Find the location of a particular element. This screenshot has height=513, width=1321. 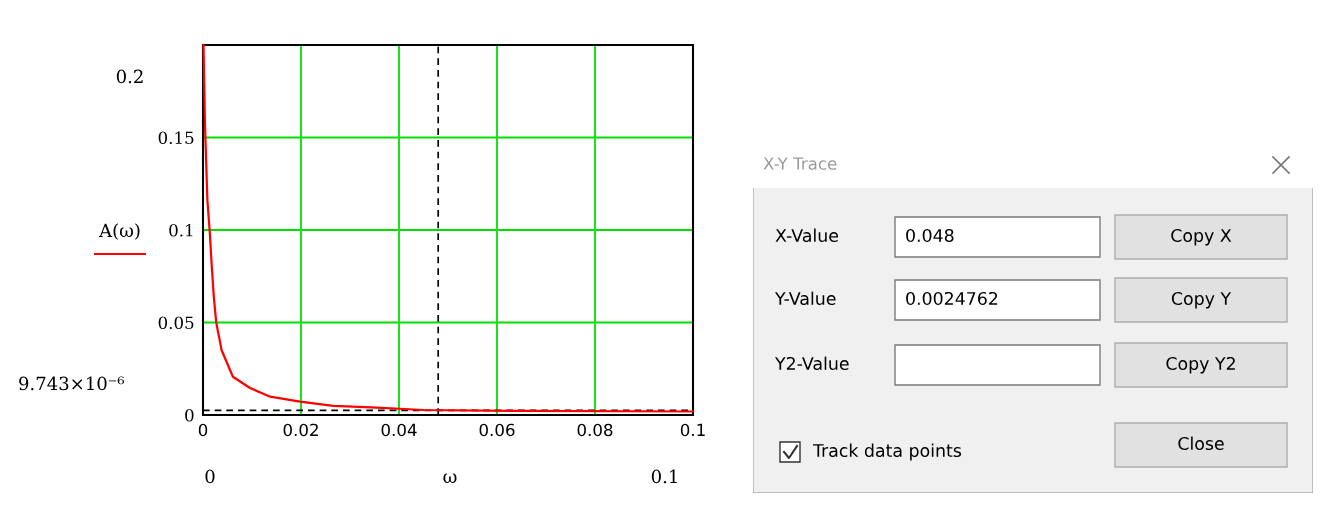

text: Copy X is located at coordinates (1201, 237).